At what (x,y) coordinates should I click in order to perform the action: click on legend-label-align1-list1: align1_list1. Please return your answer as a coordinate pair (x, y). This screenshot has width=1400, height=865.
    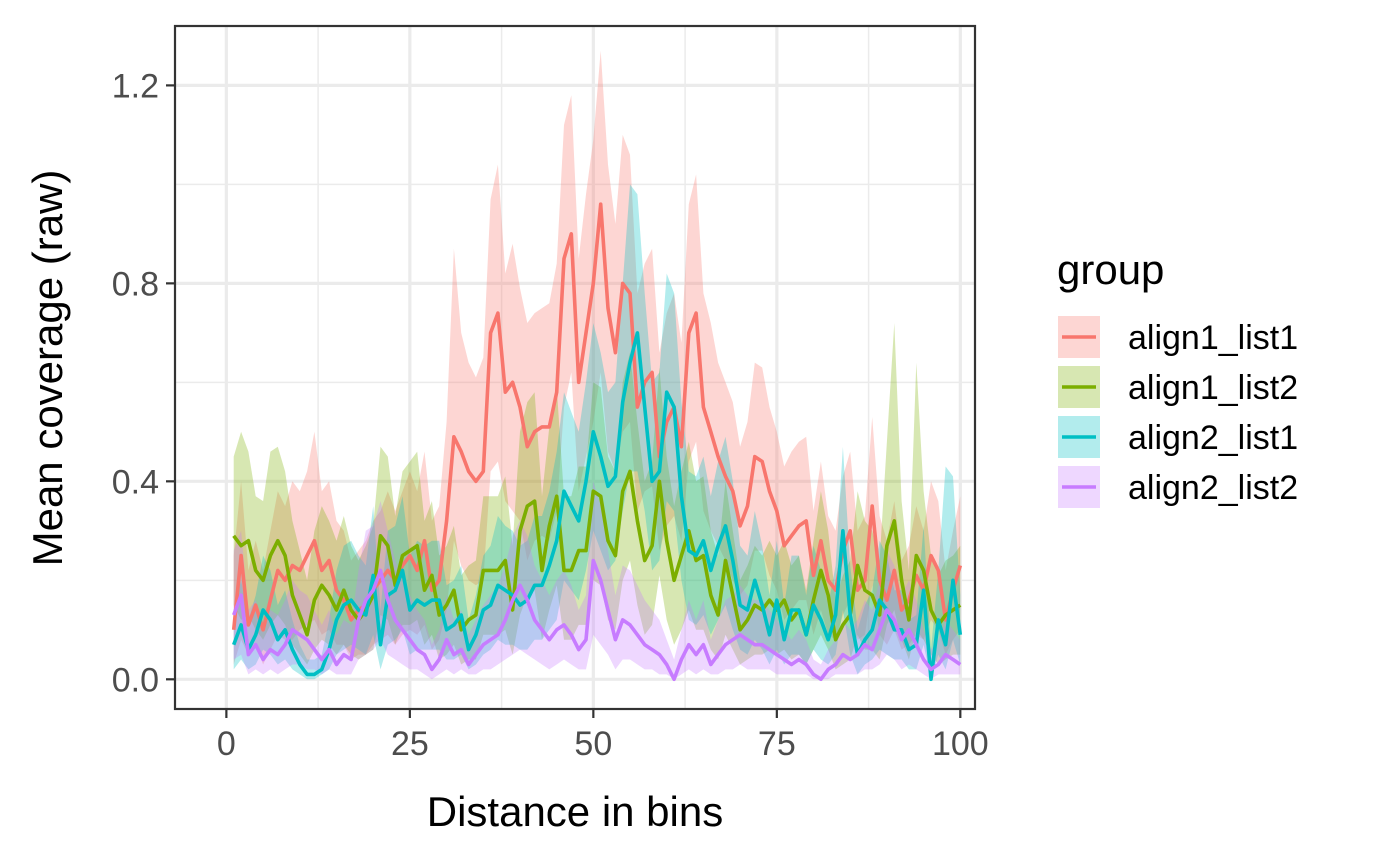
    Looking at the image, I should click on (1213, 338).